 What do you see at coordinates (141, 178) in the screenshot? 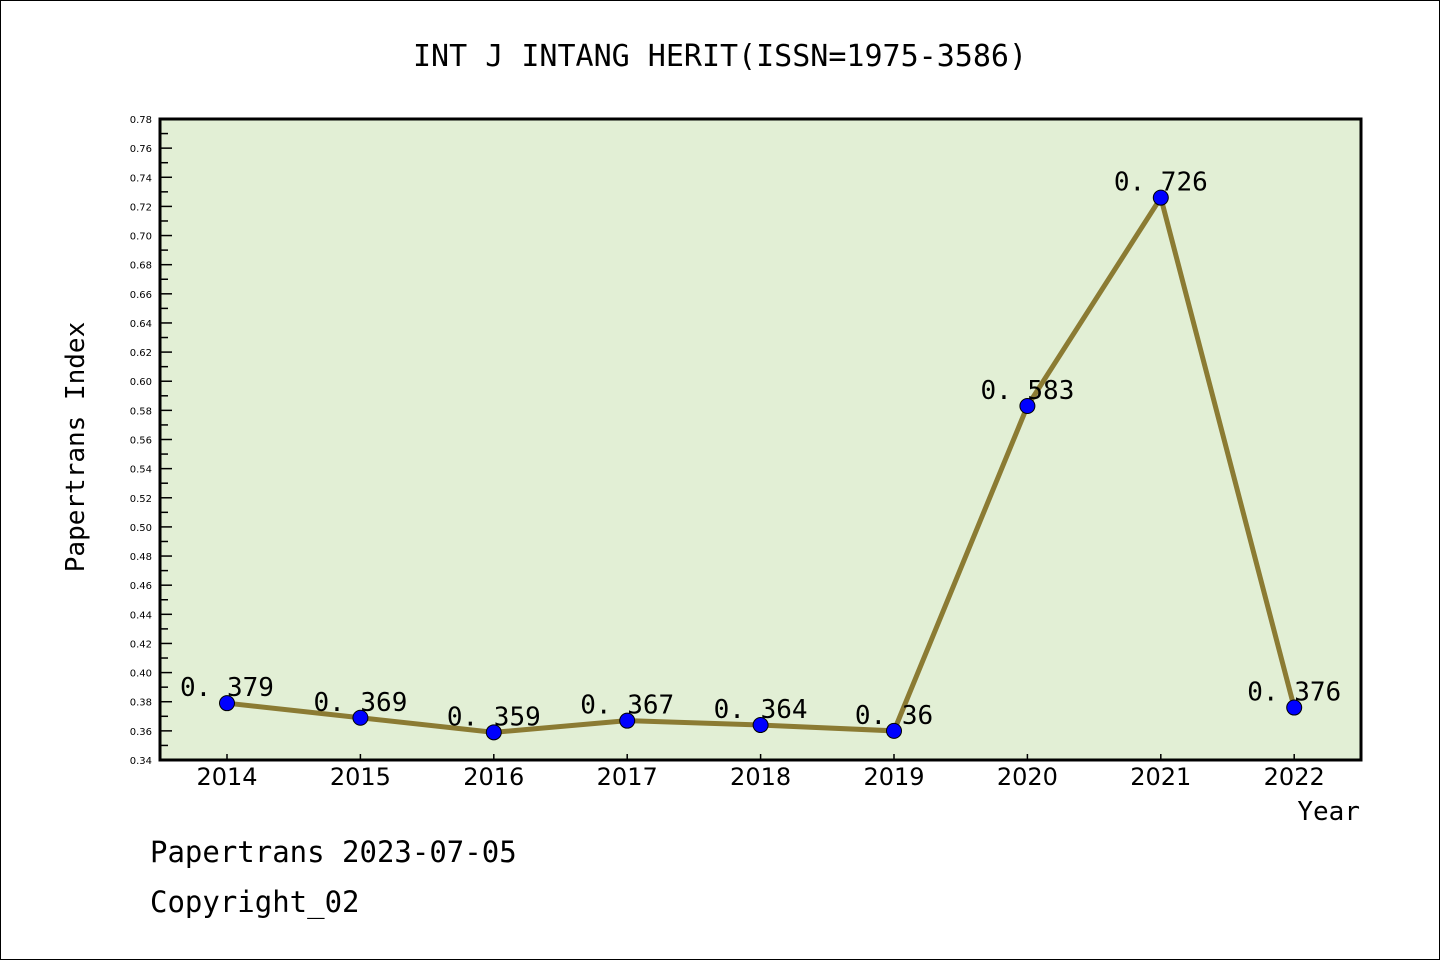
I see `y-tick-label: 0.74` at bounding box center [141, 178].